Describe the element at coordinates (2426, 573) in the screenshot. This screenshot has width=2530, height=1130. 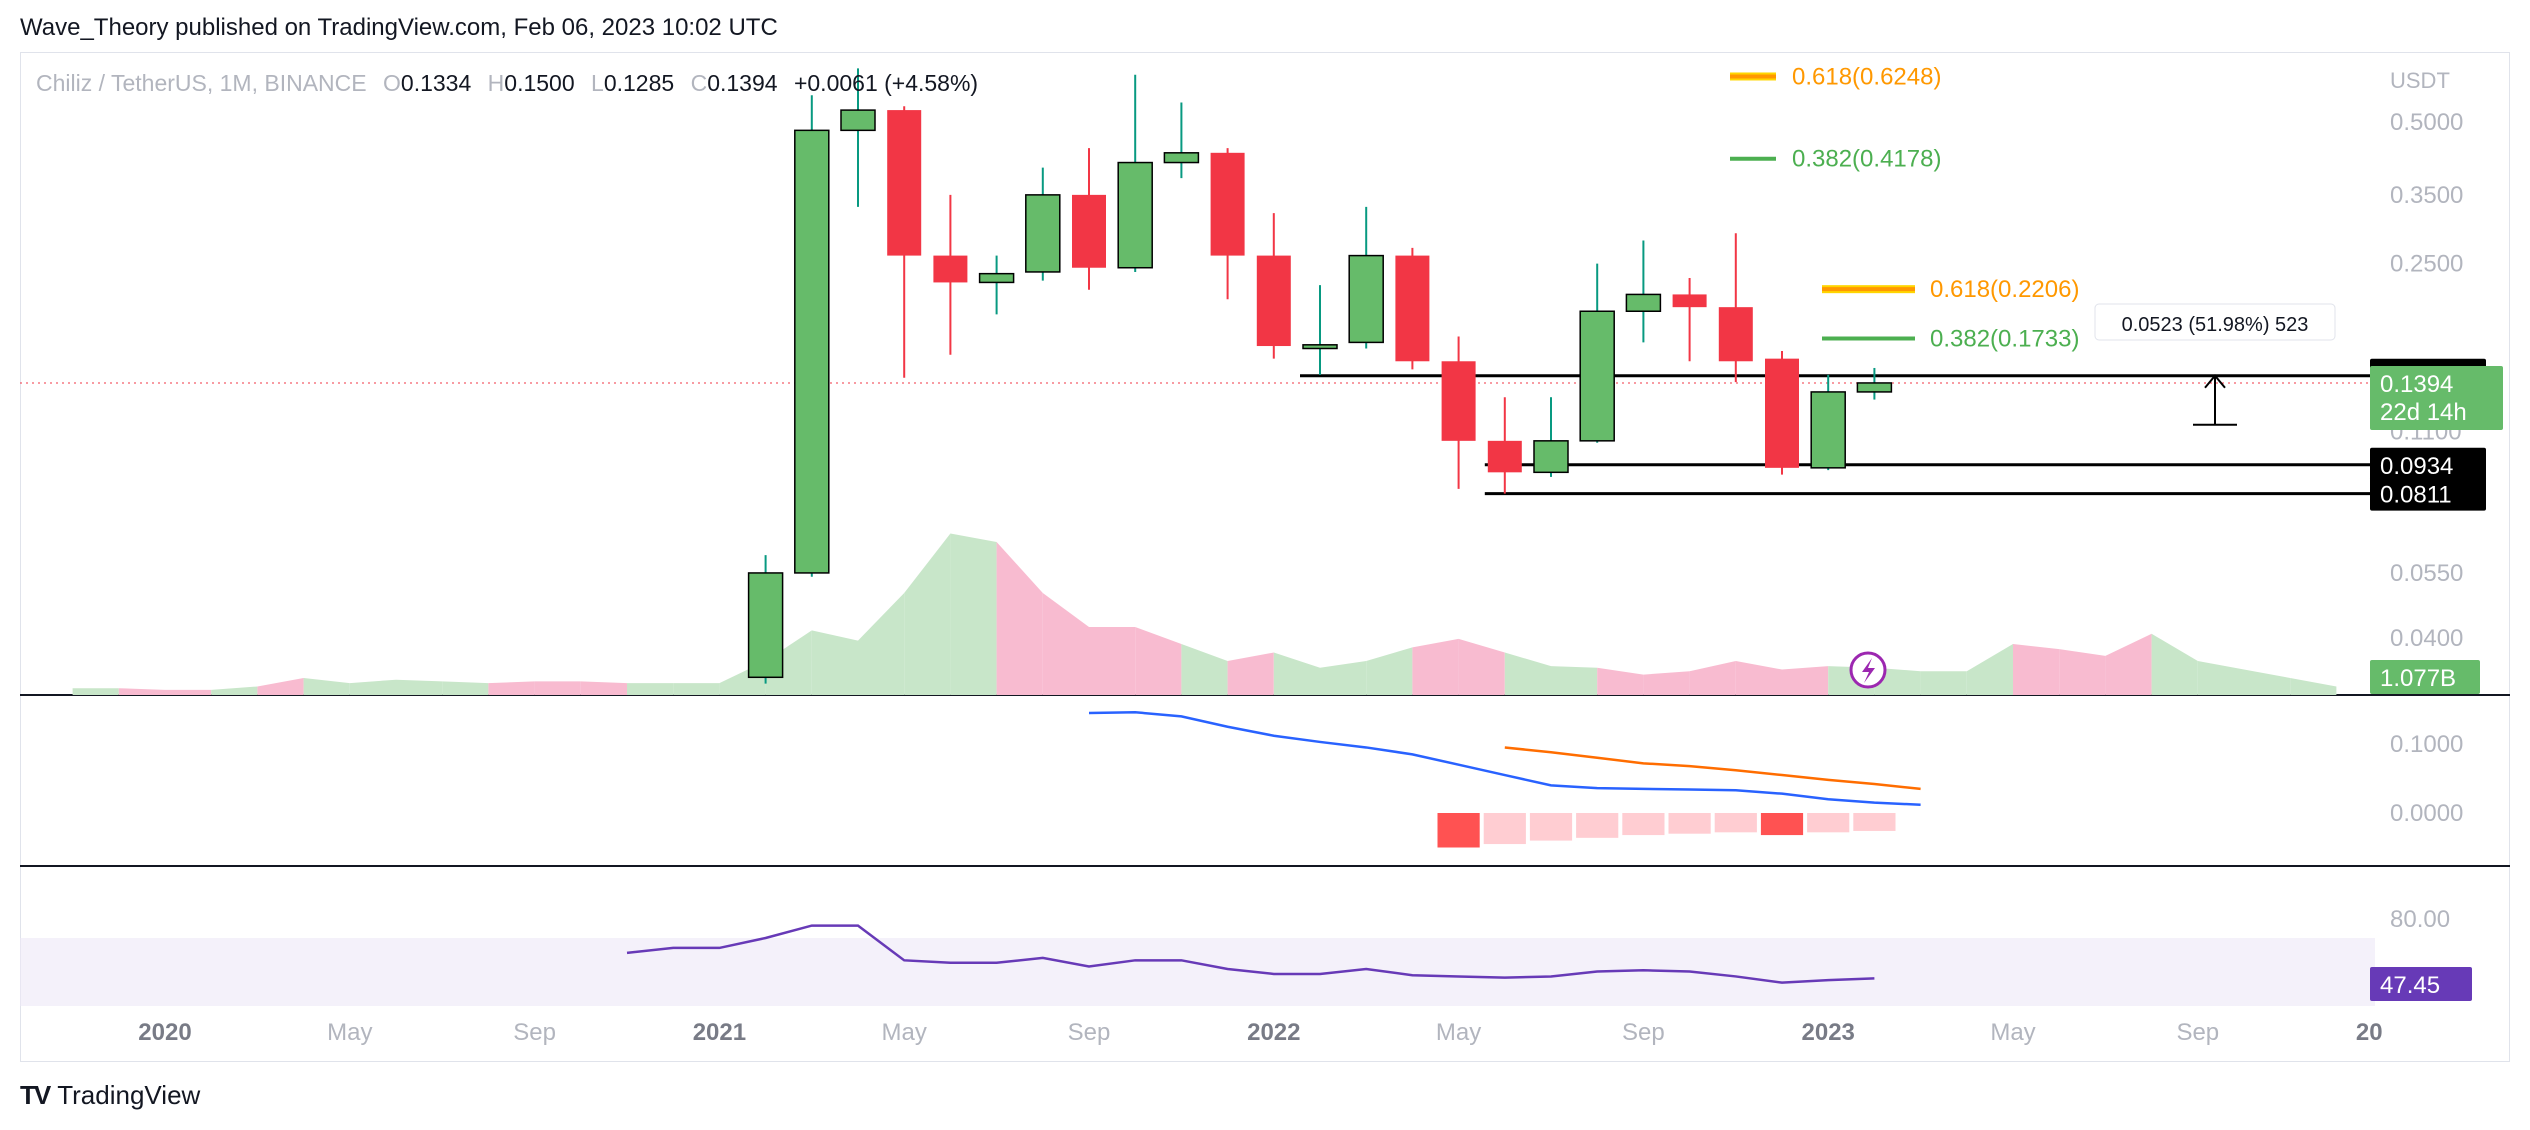
I see `y-tick-label: 0.0550` at that location.